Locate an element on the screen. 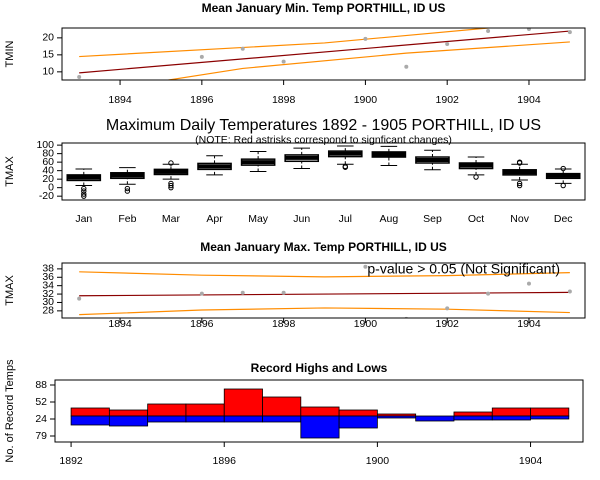 The height and width of the screenshot is (480, 600). annotation: p-value > 0.05 (Not Significant) is located at coordinates (463, 269).